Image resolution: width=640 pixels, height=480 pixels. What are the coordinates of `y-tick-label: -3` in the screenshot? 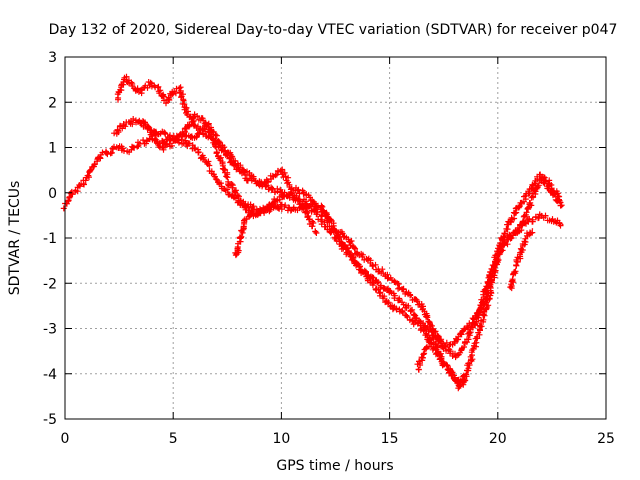 It's located at (50, 330).